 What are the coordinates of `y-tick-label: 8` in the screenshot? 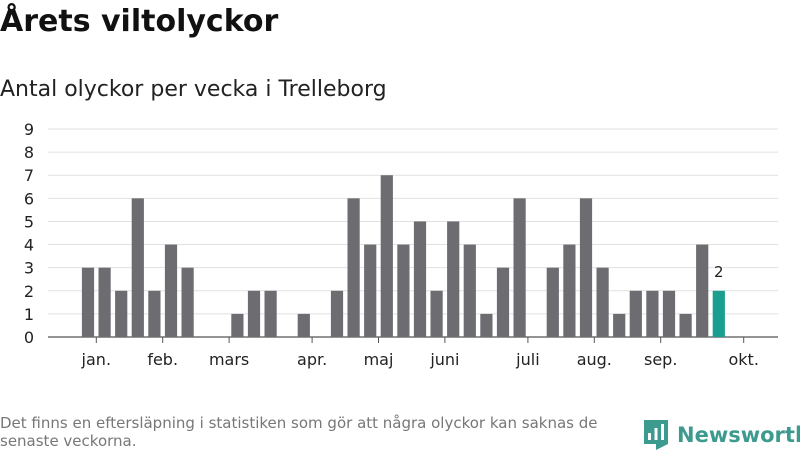 It's located at (29, 152).